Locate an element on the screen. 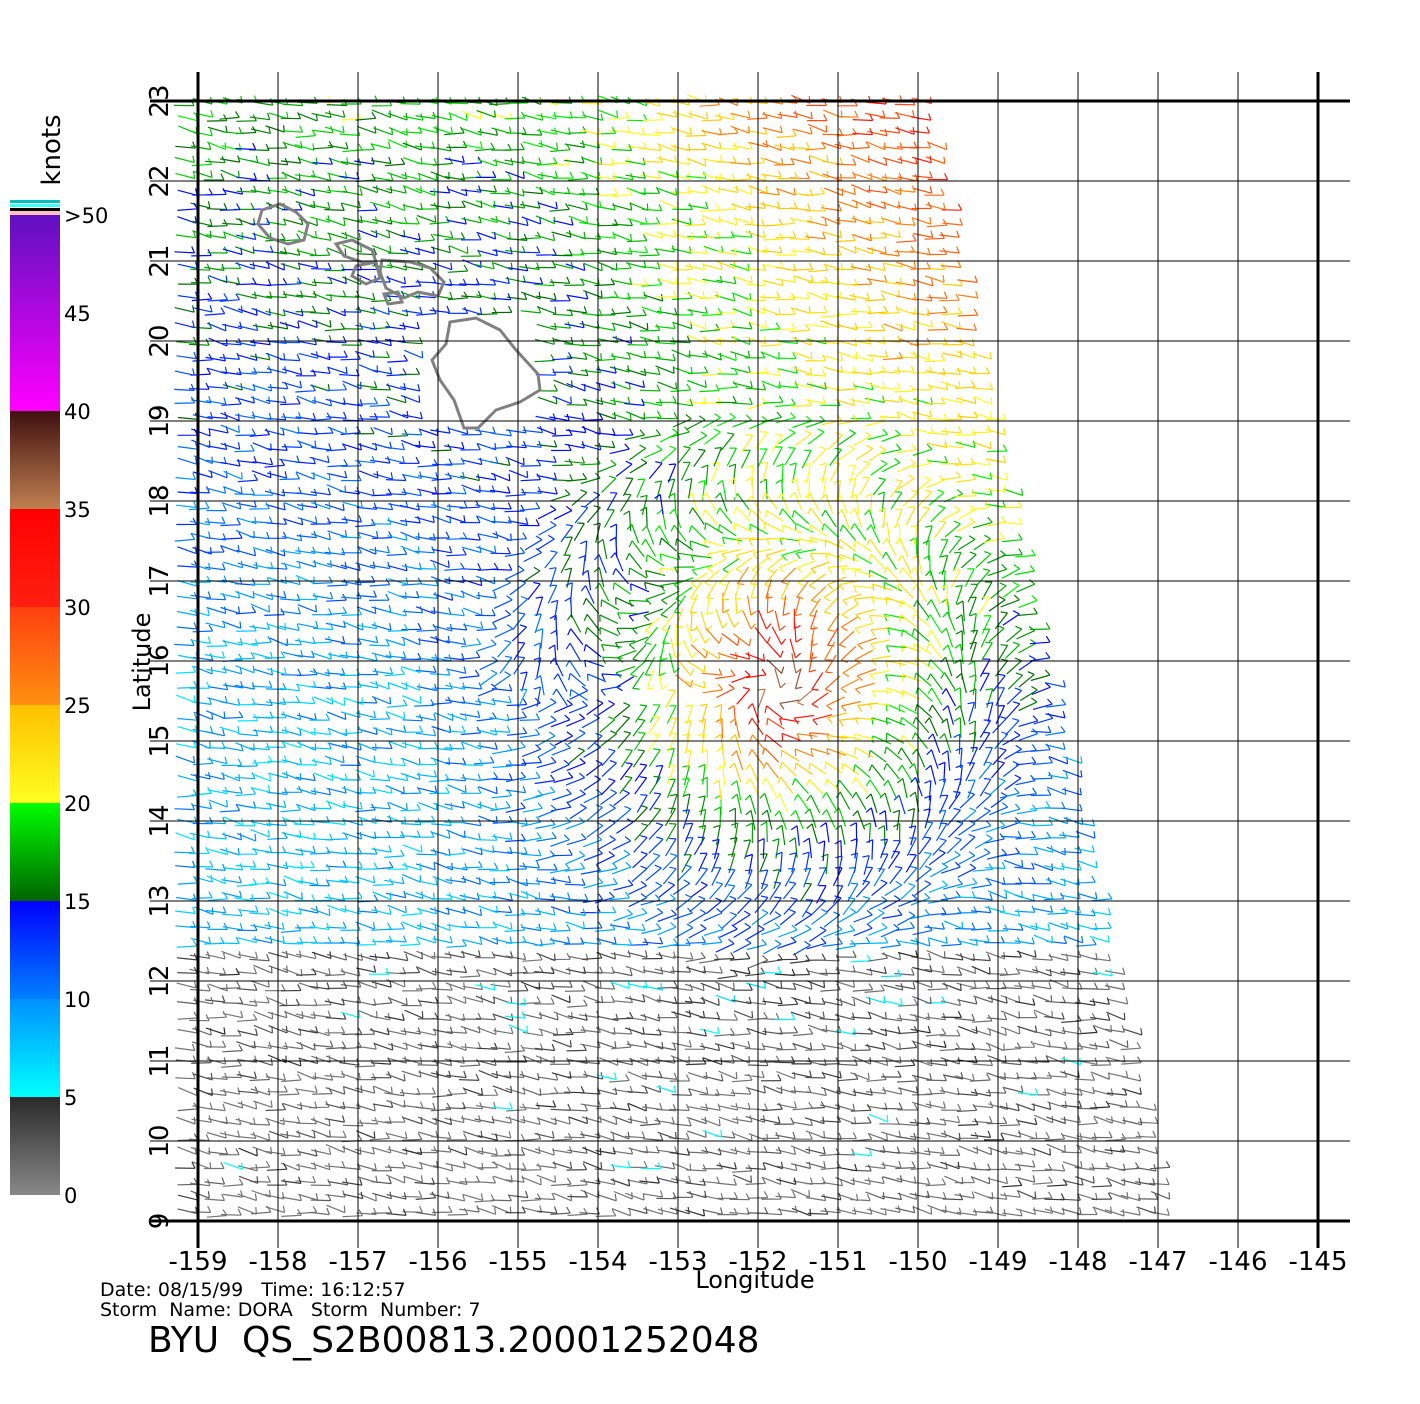 The height and width of the screenshot is (1404, 1420). x-tick-label: -156 is located at coordinates (437, 1262).